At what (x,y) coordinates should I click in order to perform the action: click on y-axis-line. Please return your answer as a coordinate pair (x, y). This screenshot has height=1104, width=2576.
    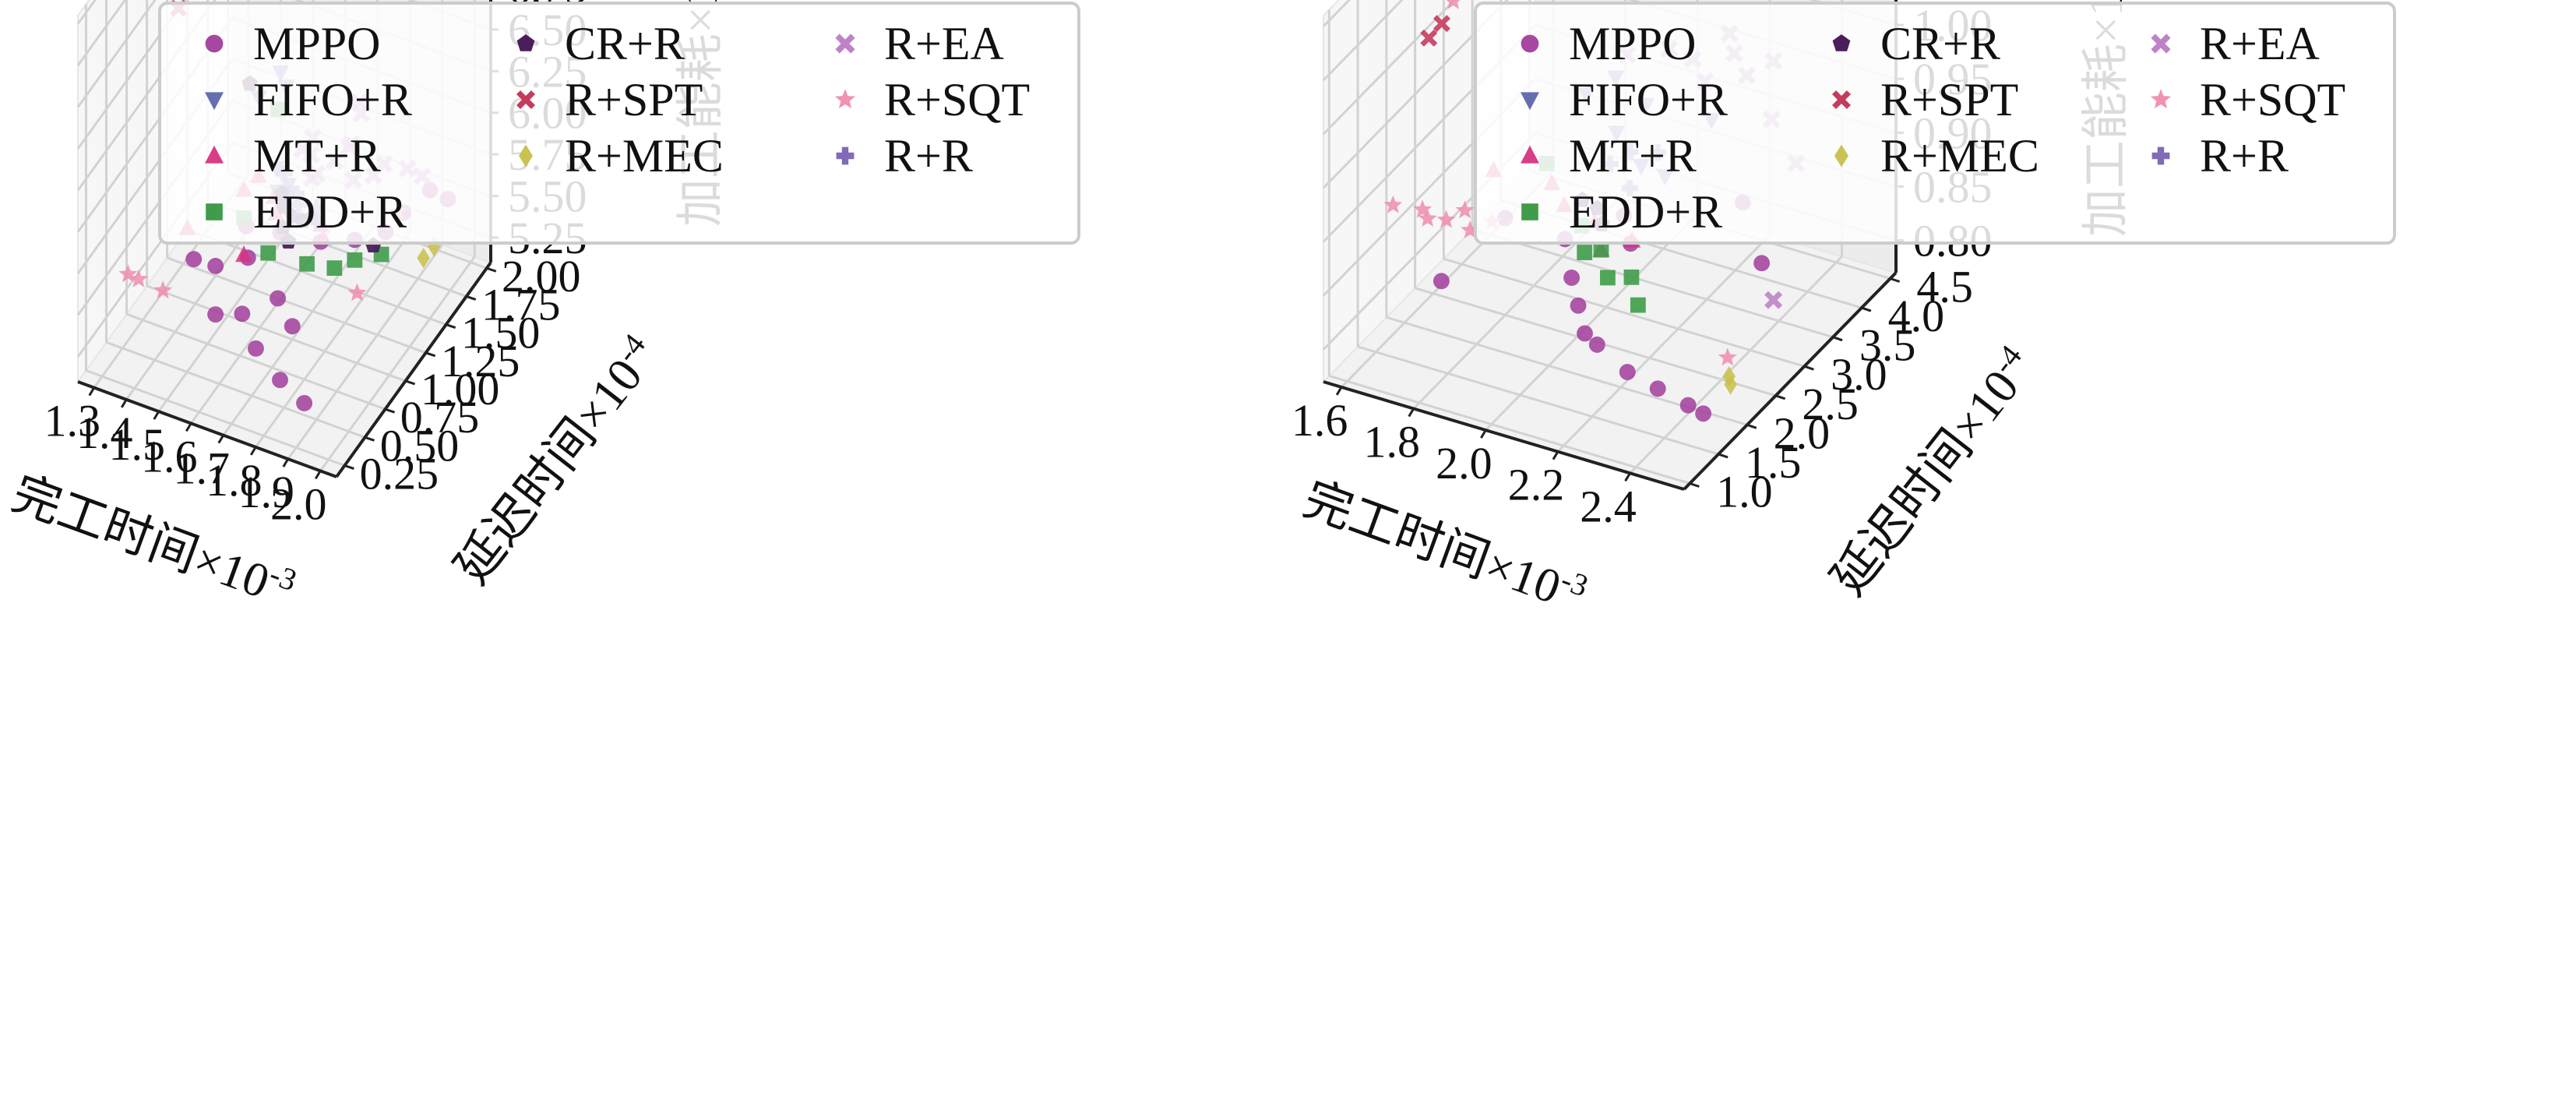
    Looking at the image, I should click on (413, 370).